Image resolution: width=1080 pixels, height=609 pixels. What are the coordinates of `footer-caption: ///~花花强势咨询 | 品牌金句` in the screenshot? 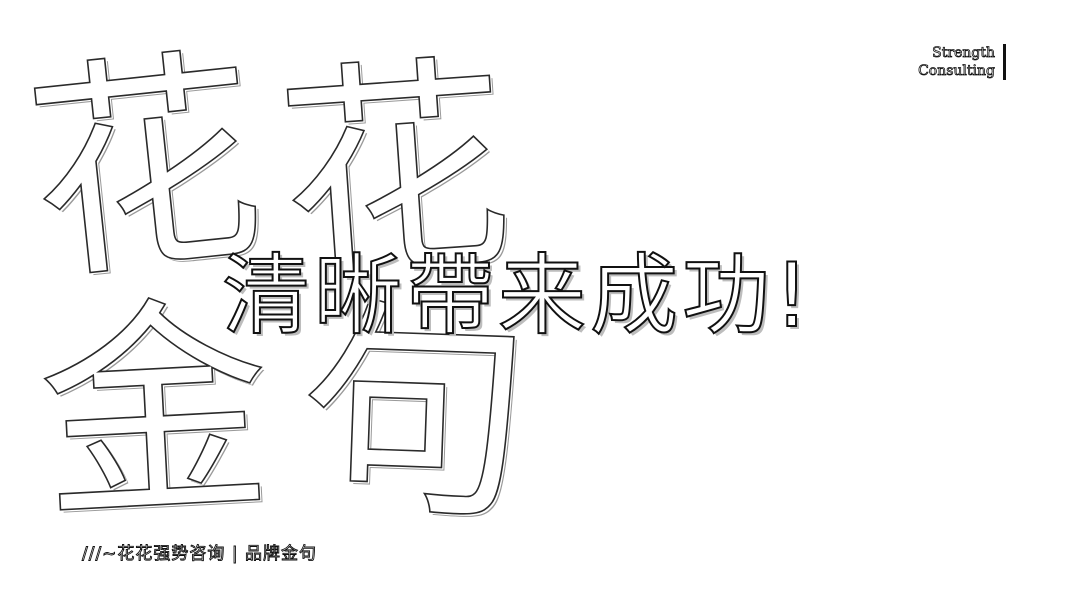 It's located at (199, 554).